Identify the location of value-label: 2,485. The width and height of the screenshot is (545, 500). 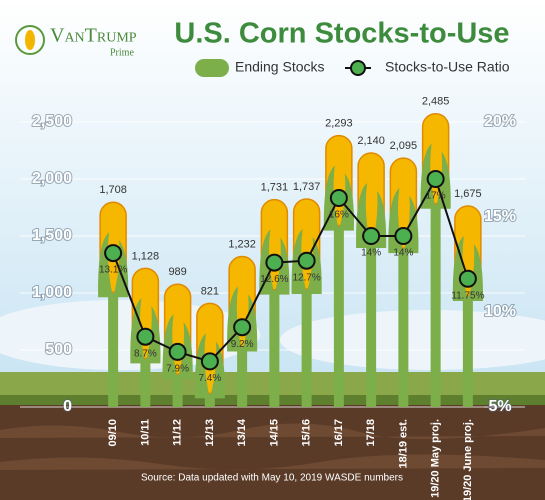
(436, 102).